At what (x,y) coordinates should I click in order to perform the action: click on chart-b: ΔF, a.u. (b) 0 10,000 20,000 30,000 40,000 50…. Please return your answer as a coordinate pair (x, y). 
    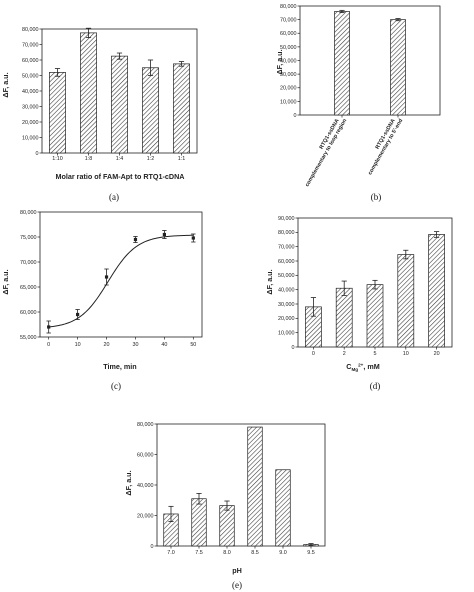
    Looking at the image, I should click on (358, 103).